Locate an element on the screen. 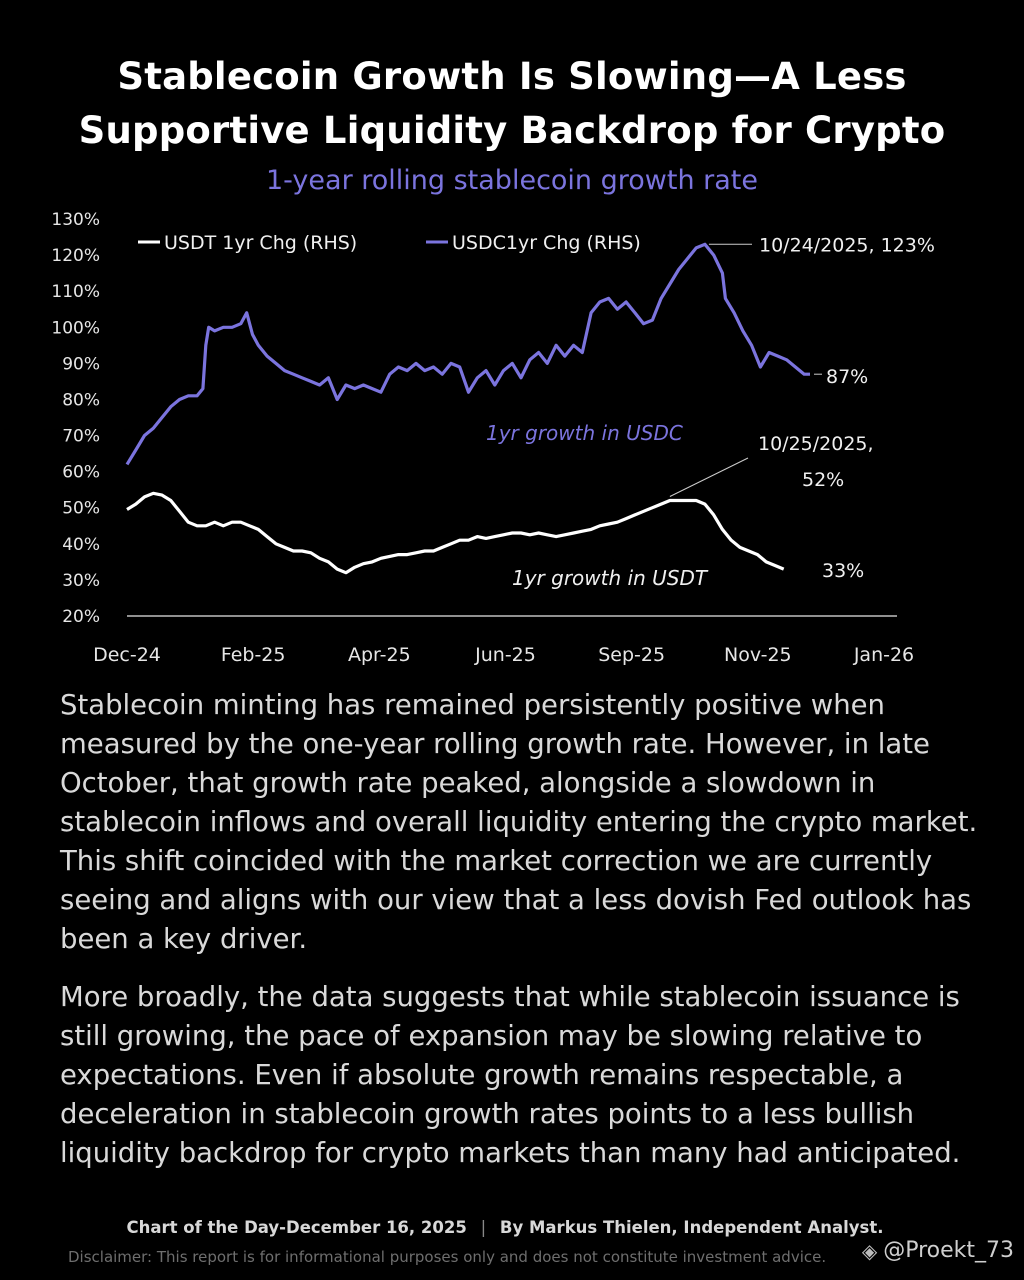 This screenshot has height=1280, width=1024. series-line-usdt is located at coordinates (455, 533).